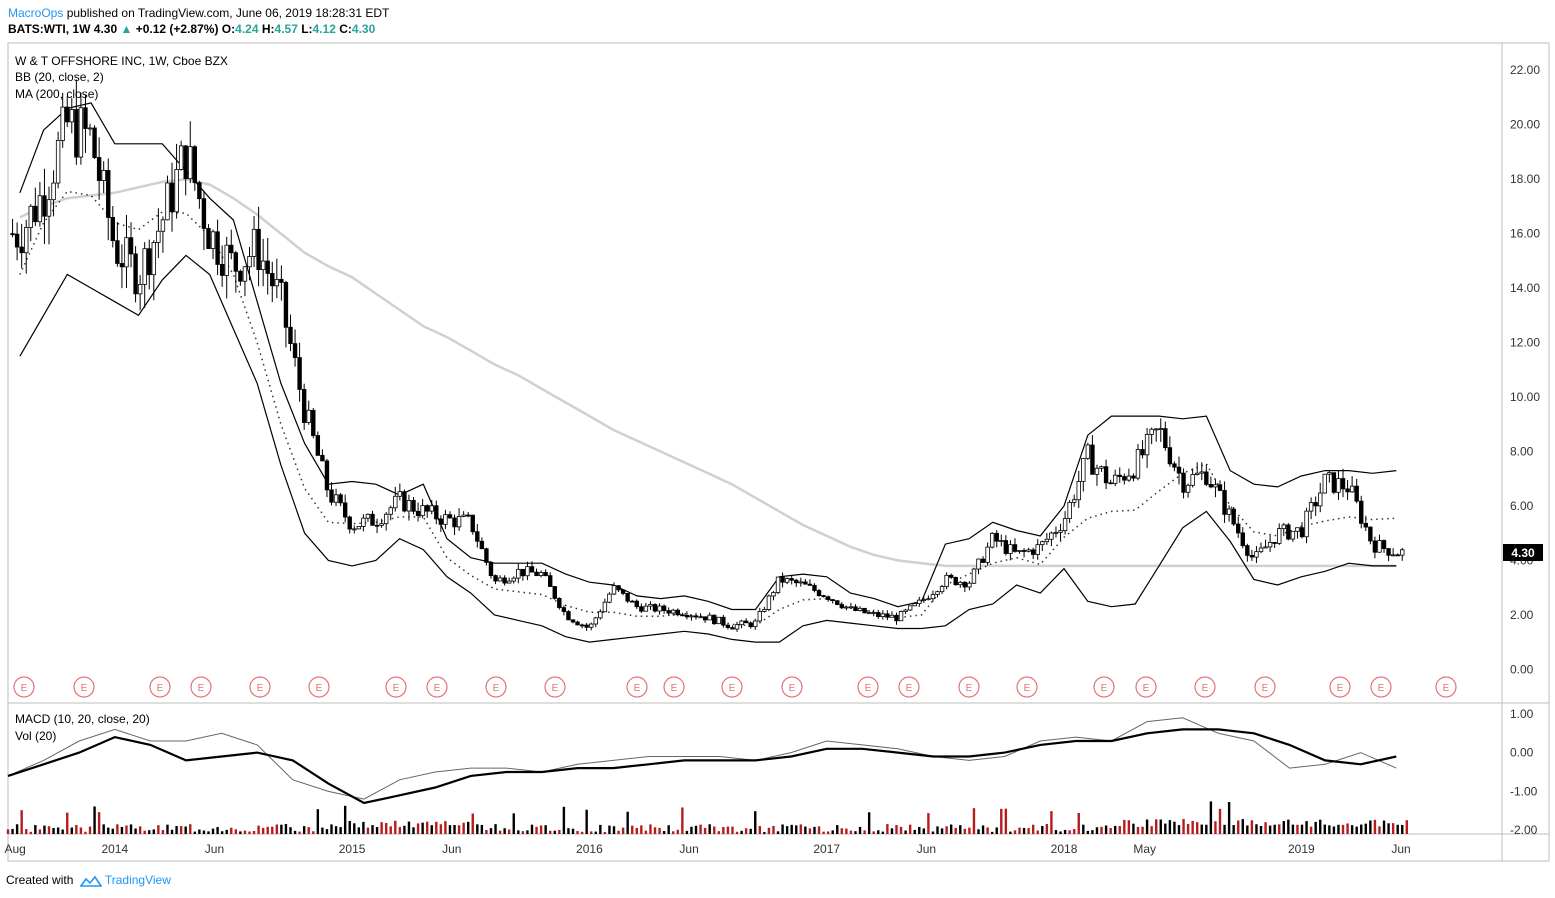  What do you see at coordinates (36, 13) in the screenshot?
I see `publisher-link: MacroOps` at bounding box center [36, 13].